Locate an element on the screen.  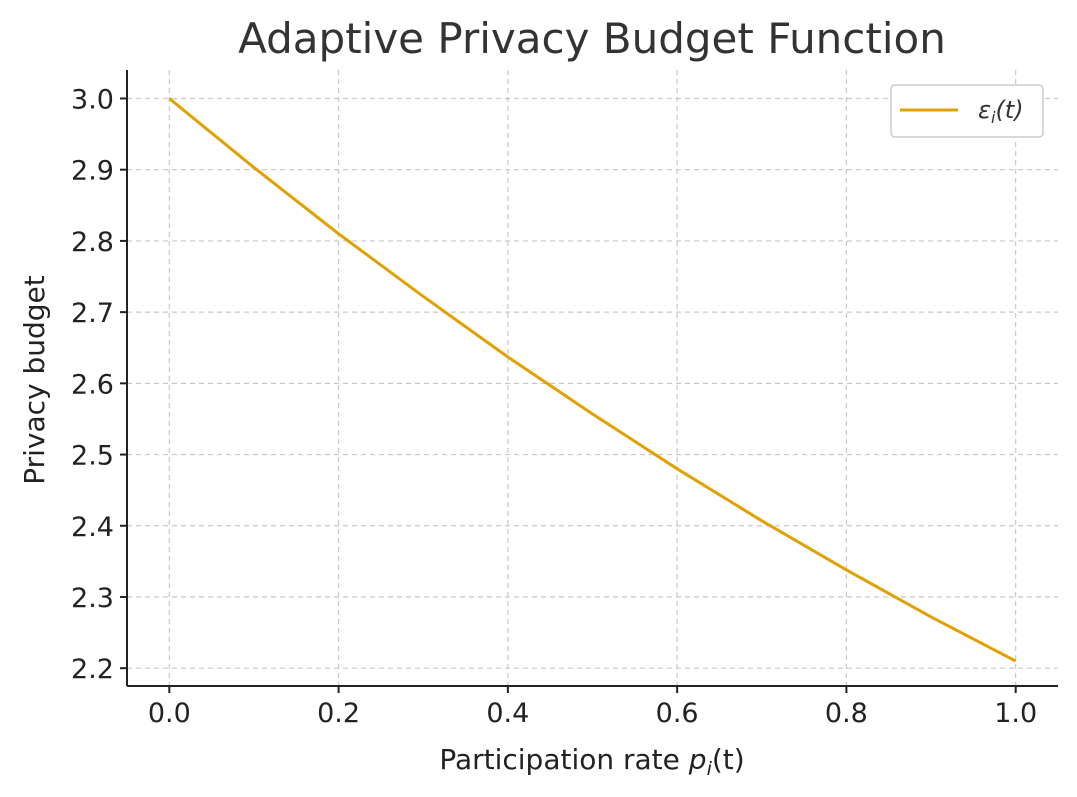
x-axis-label-text: Participation rate is located at coordinates (559, 759).